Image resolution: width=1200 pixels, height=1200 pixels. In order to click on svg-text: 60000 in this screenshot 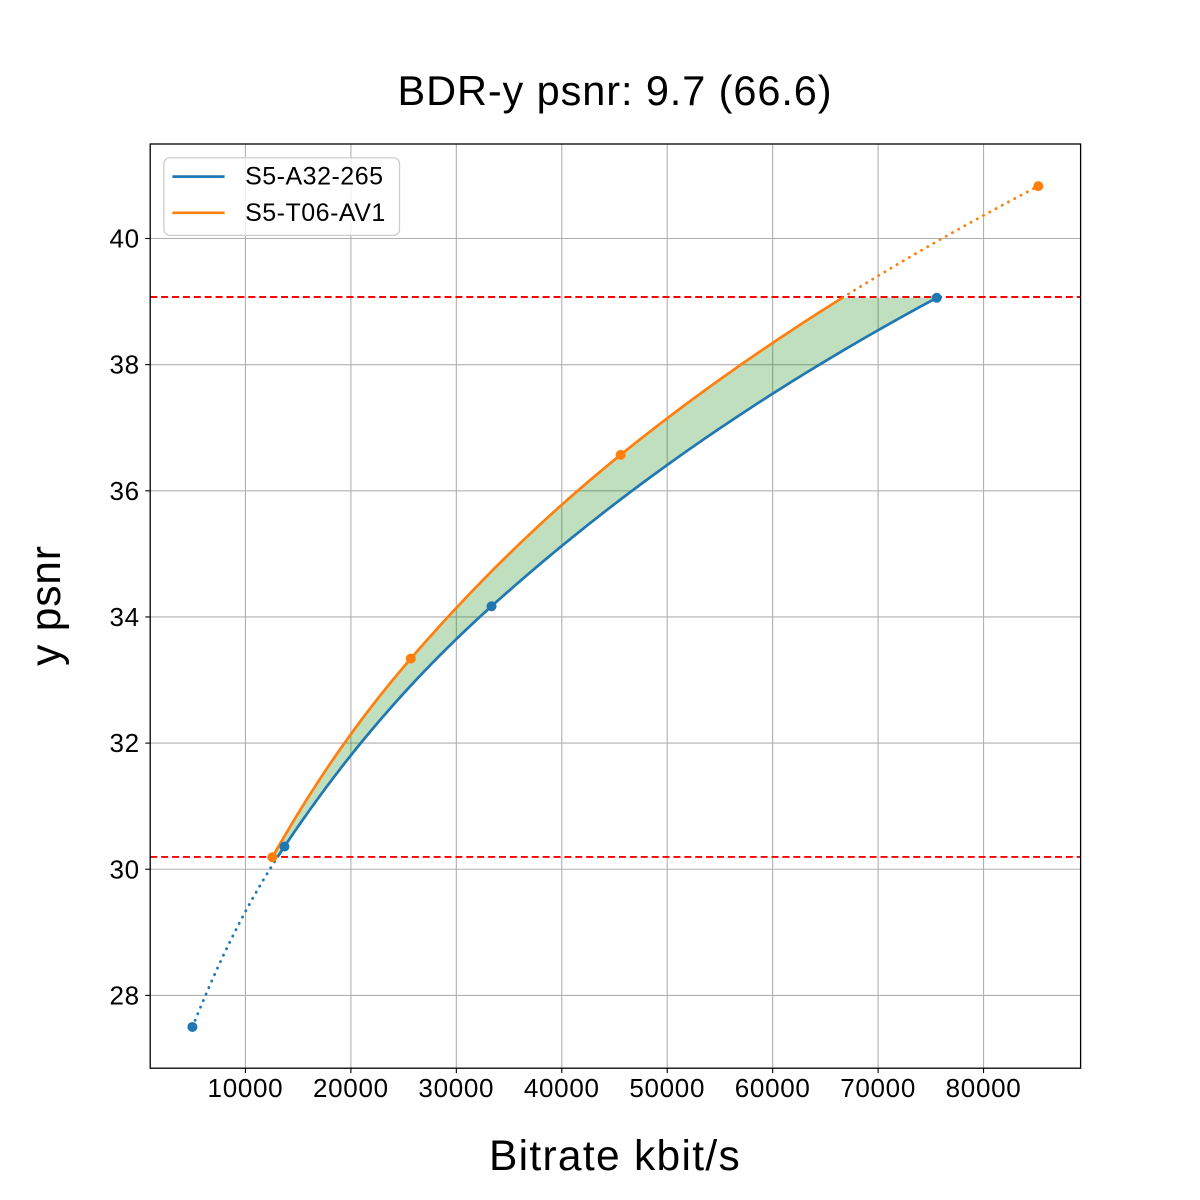, I will do `click(773, 1088)`.